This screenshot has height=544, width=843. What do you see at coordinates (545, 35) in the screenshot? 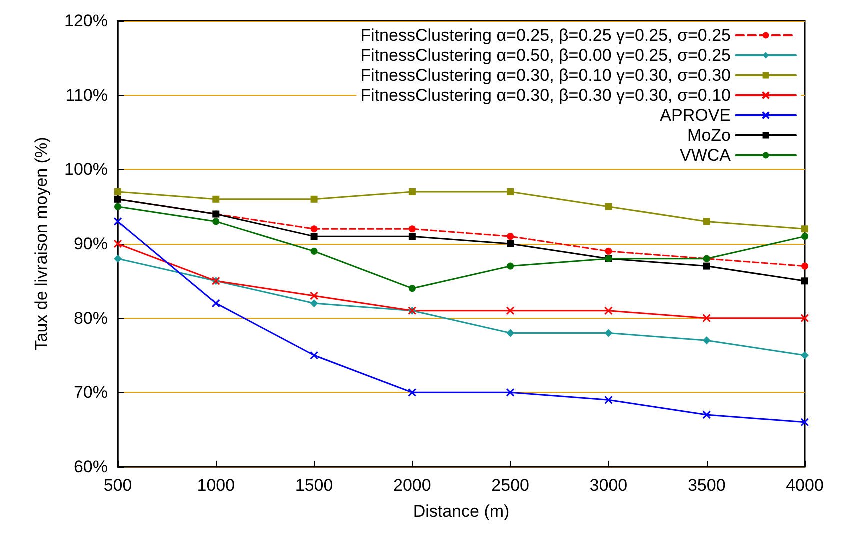
I see `legend-label: FitnessClustering α=0.25, β=0.25 γ=0.25, σ=0.25` at bounding box center [545, 35].